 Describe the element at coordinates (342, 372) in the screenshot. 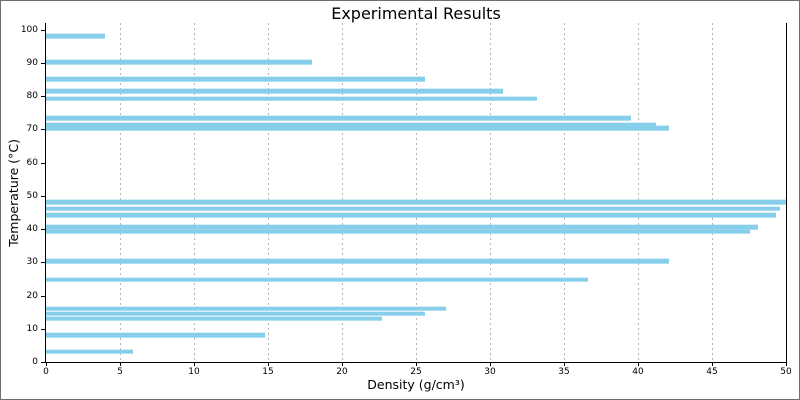

I see `x-tick-label: 20` at that location.